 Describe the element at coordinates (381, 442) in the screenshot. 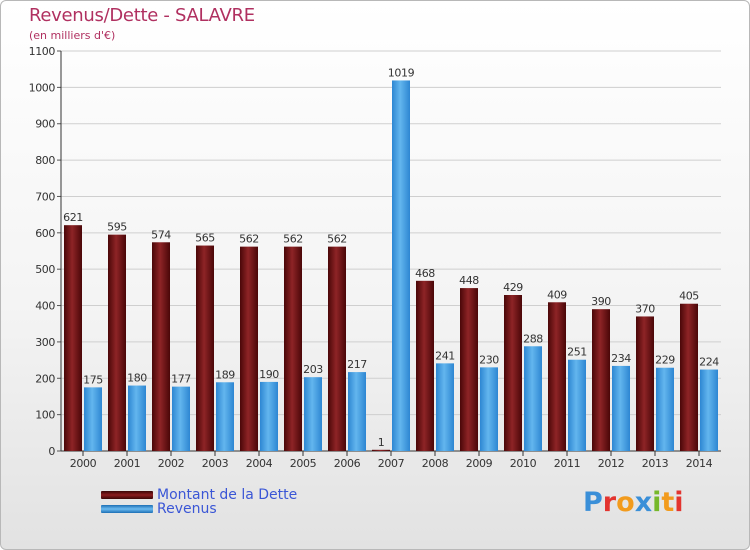

I see `data-label-debt: 1` at that location.